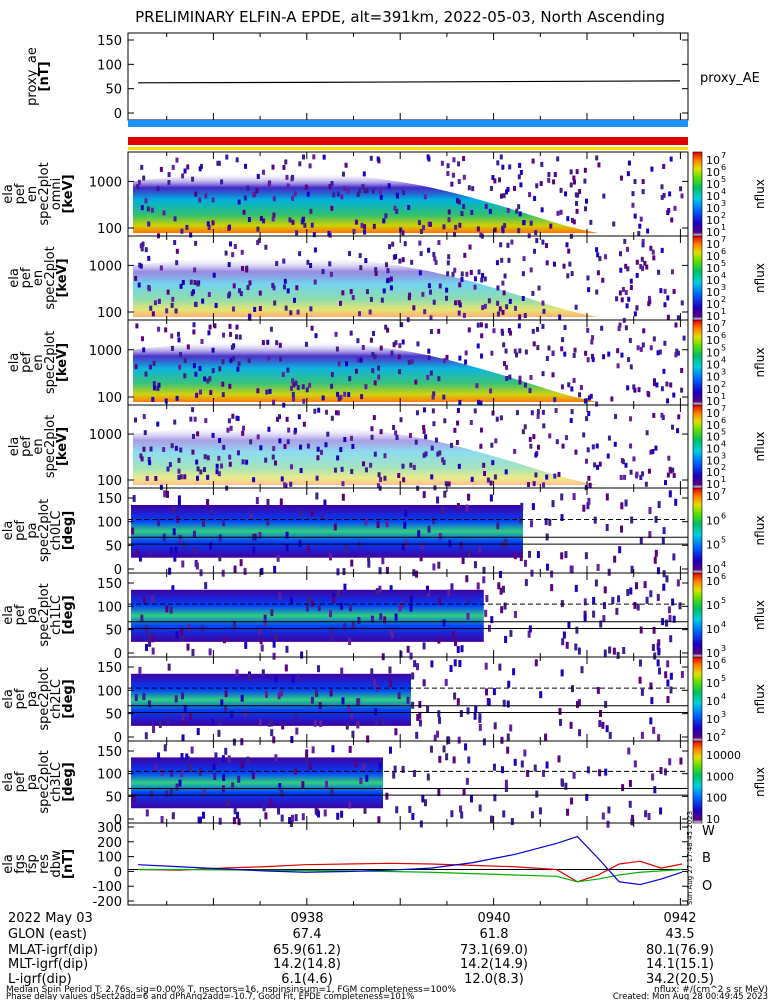 This screenshot has width=775, height=1000. I want to click on colorbar-tick-base: 10, so click(713, 472).